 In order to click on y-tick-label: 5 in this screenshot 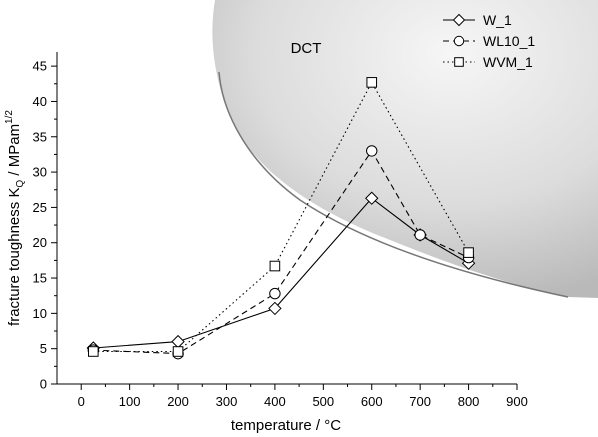, I will do `click(43, 348)`.